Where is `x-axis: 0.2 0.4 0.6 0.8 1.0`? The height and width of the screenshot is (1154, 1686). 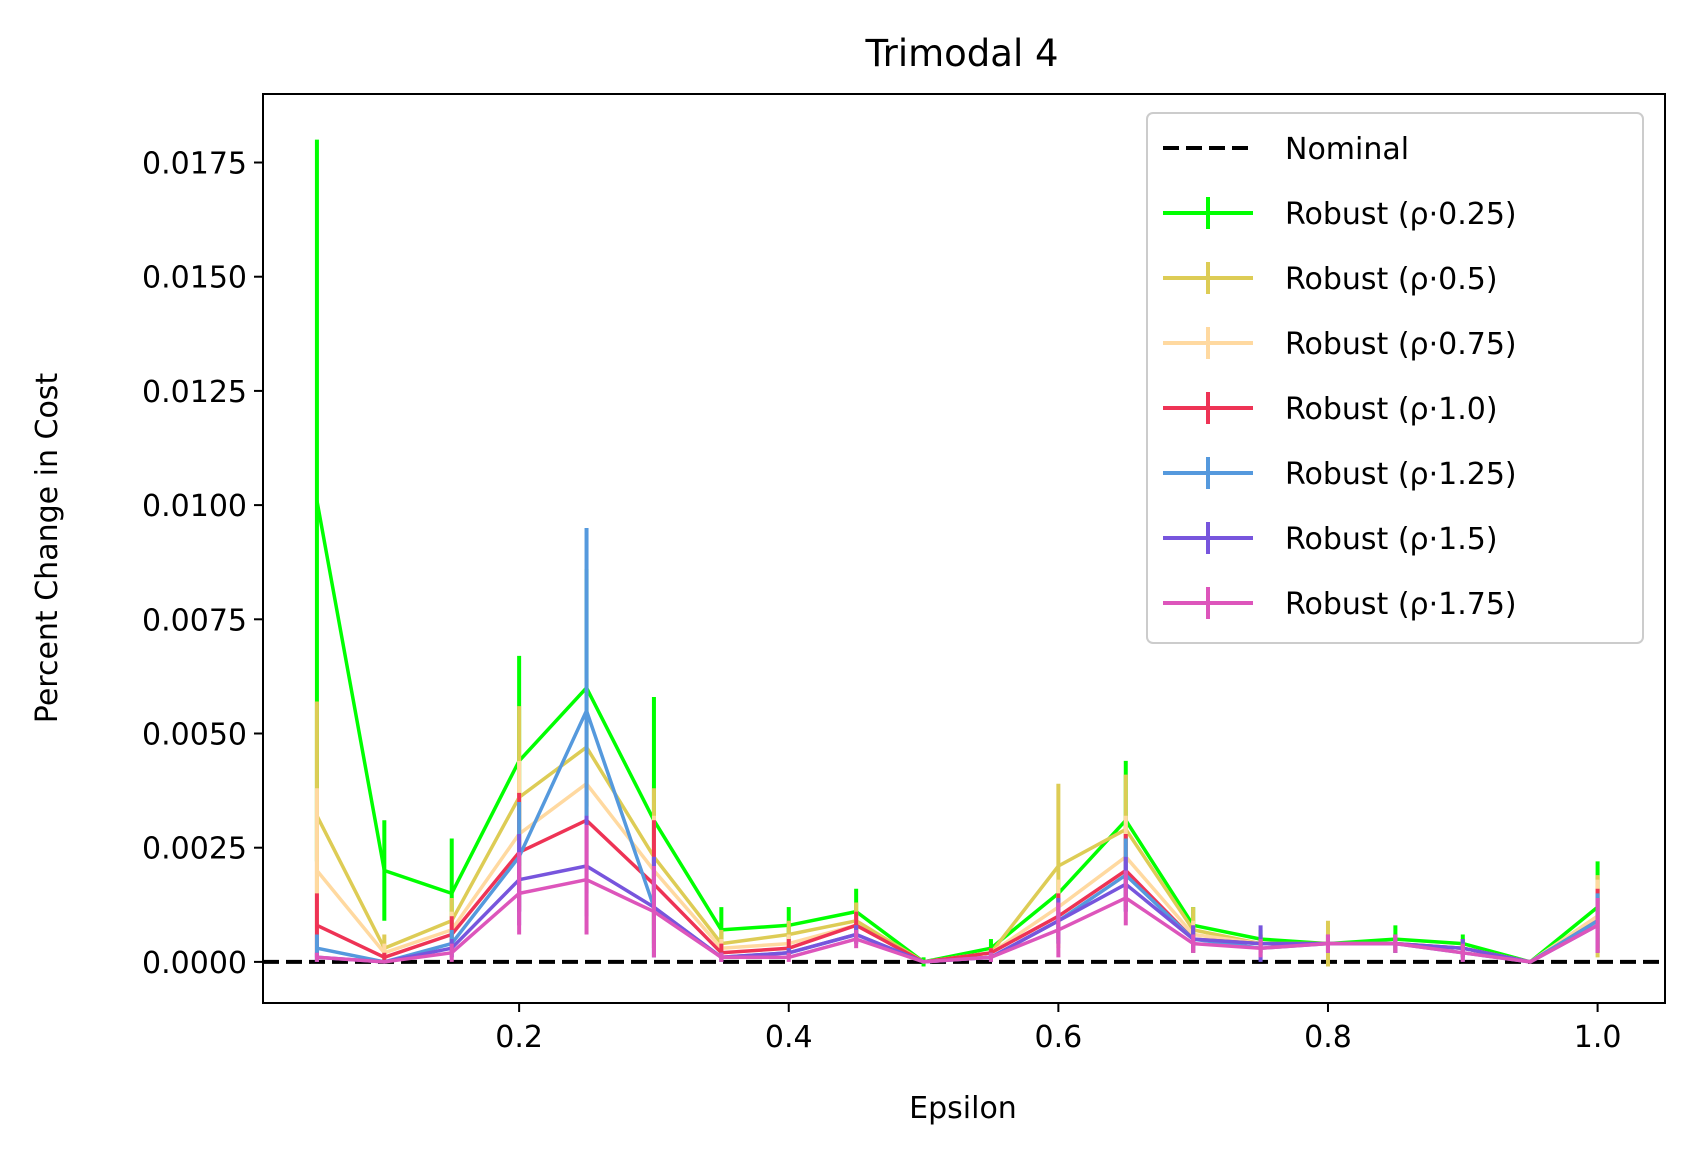
x-axis: 0.2 0.4 0.6 0.8 1.0 is located at coordinates (1058, 1029).